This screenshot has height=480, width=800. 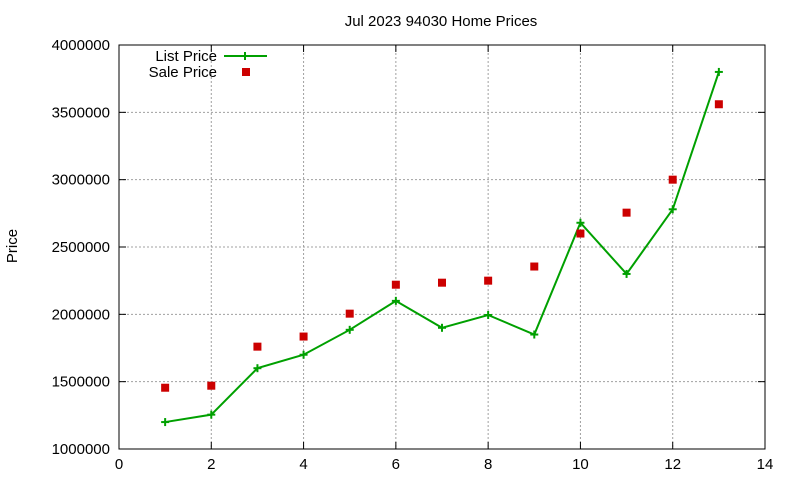 I want to click on y-tick-label: 1000000, so click(x=81, y=449).